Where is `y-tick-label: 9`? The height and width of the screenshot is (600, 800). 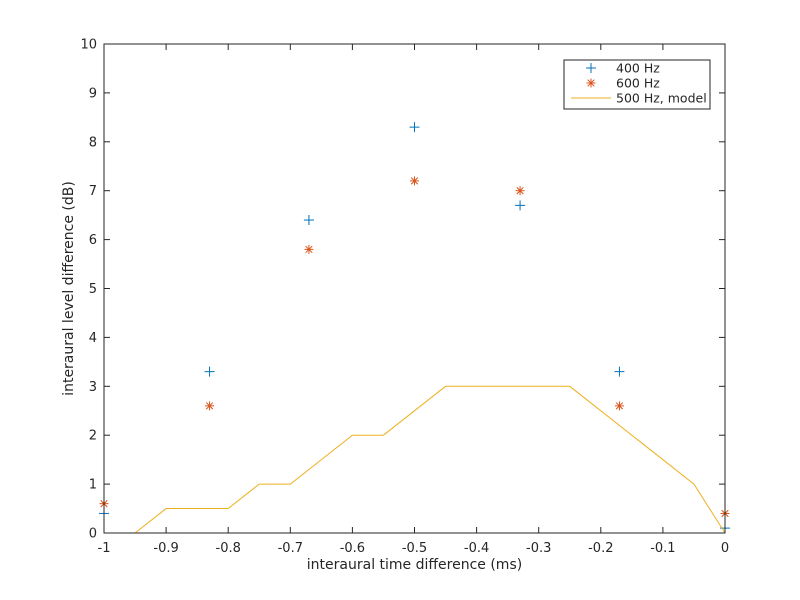
y-tick-label: 9 is located at coordinates (93, 93).